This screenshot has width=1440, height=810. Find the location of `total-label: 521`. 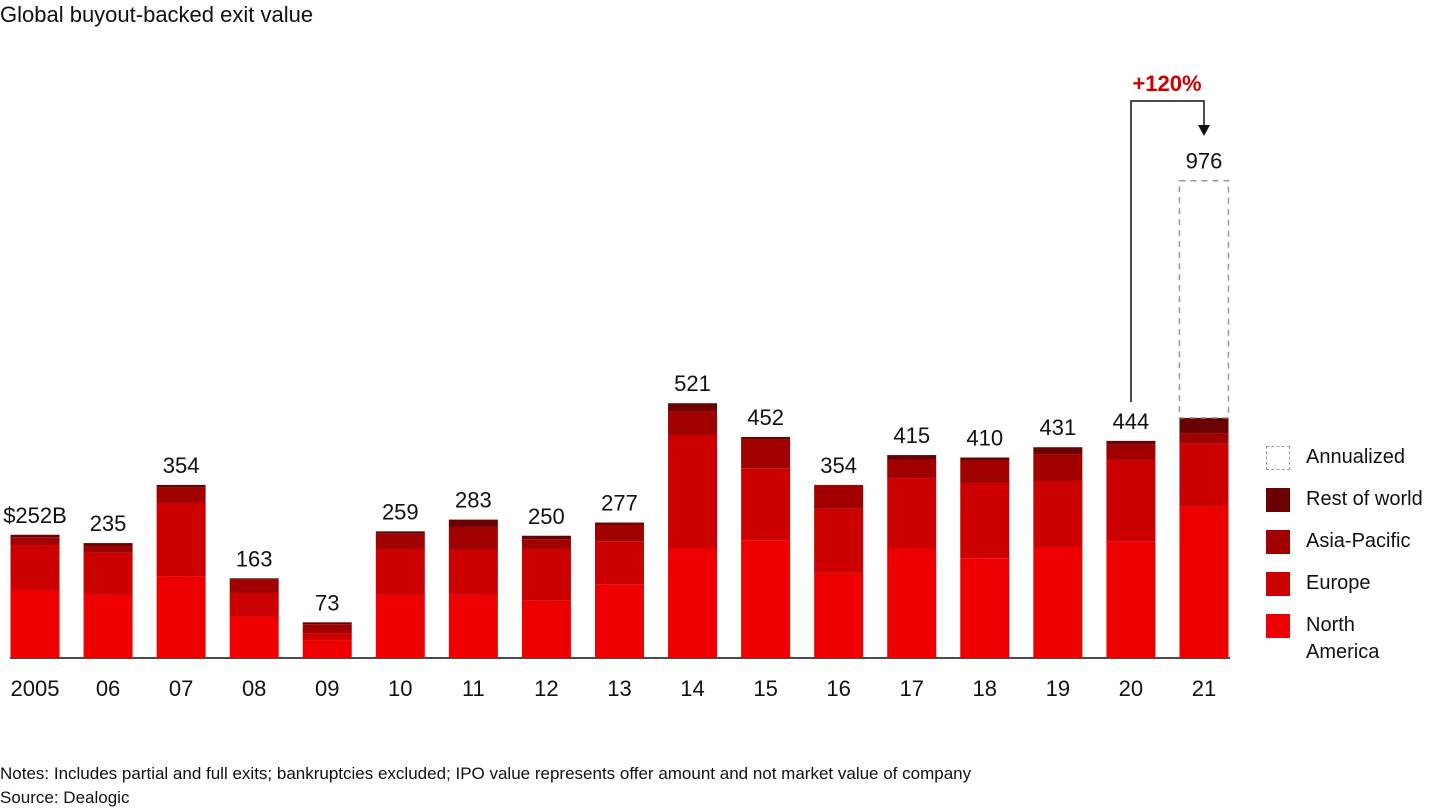

total-label: 521 is located at coordinates (692, 383).